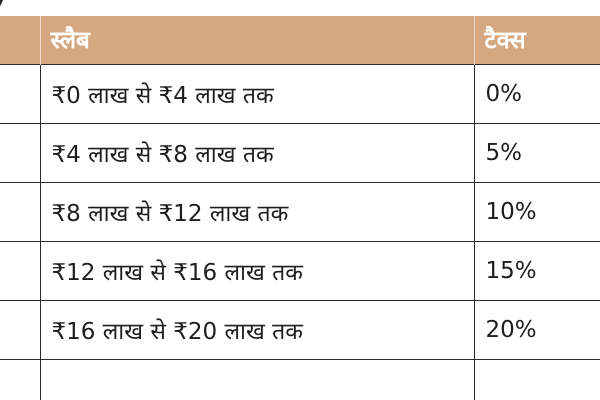 The width and height of the screenshot is (600, 400). I want to click on slab-cell: ₹16 लाख से ₹20 लाख तक, so click(257, 329).